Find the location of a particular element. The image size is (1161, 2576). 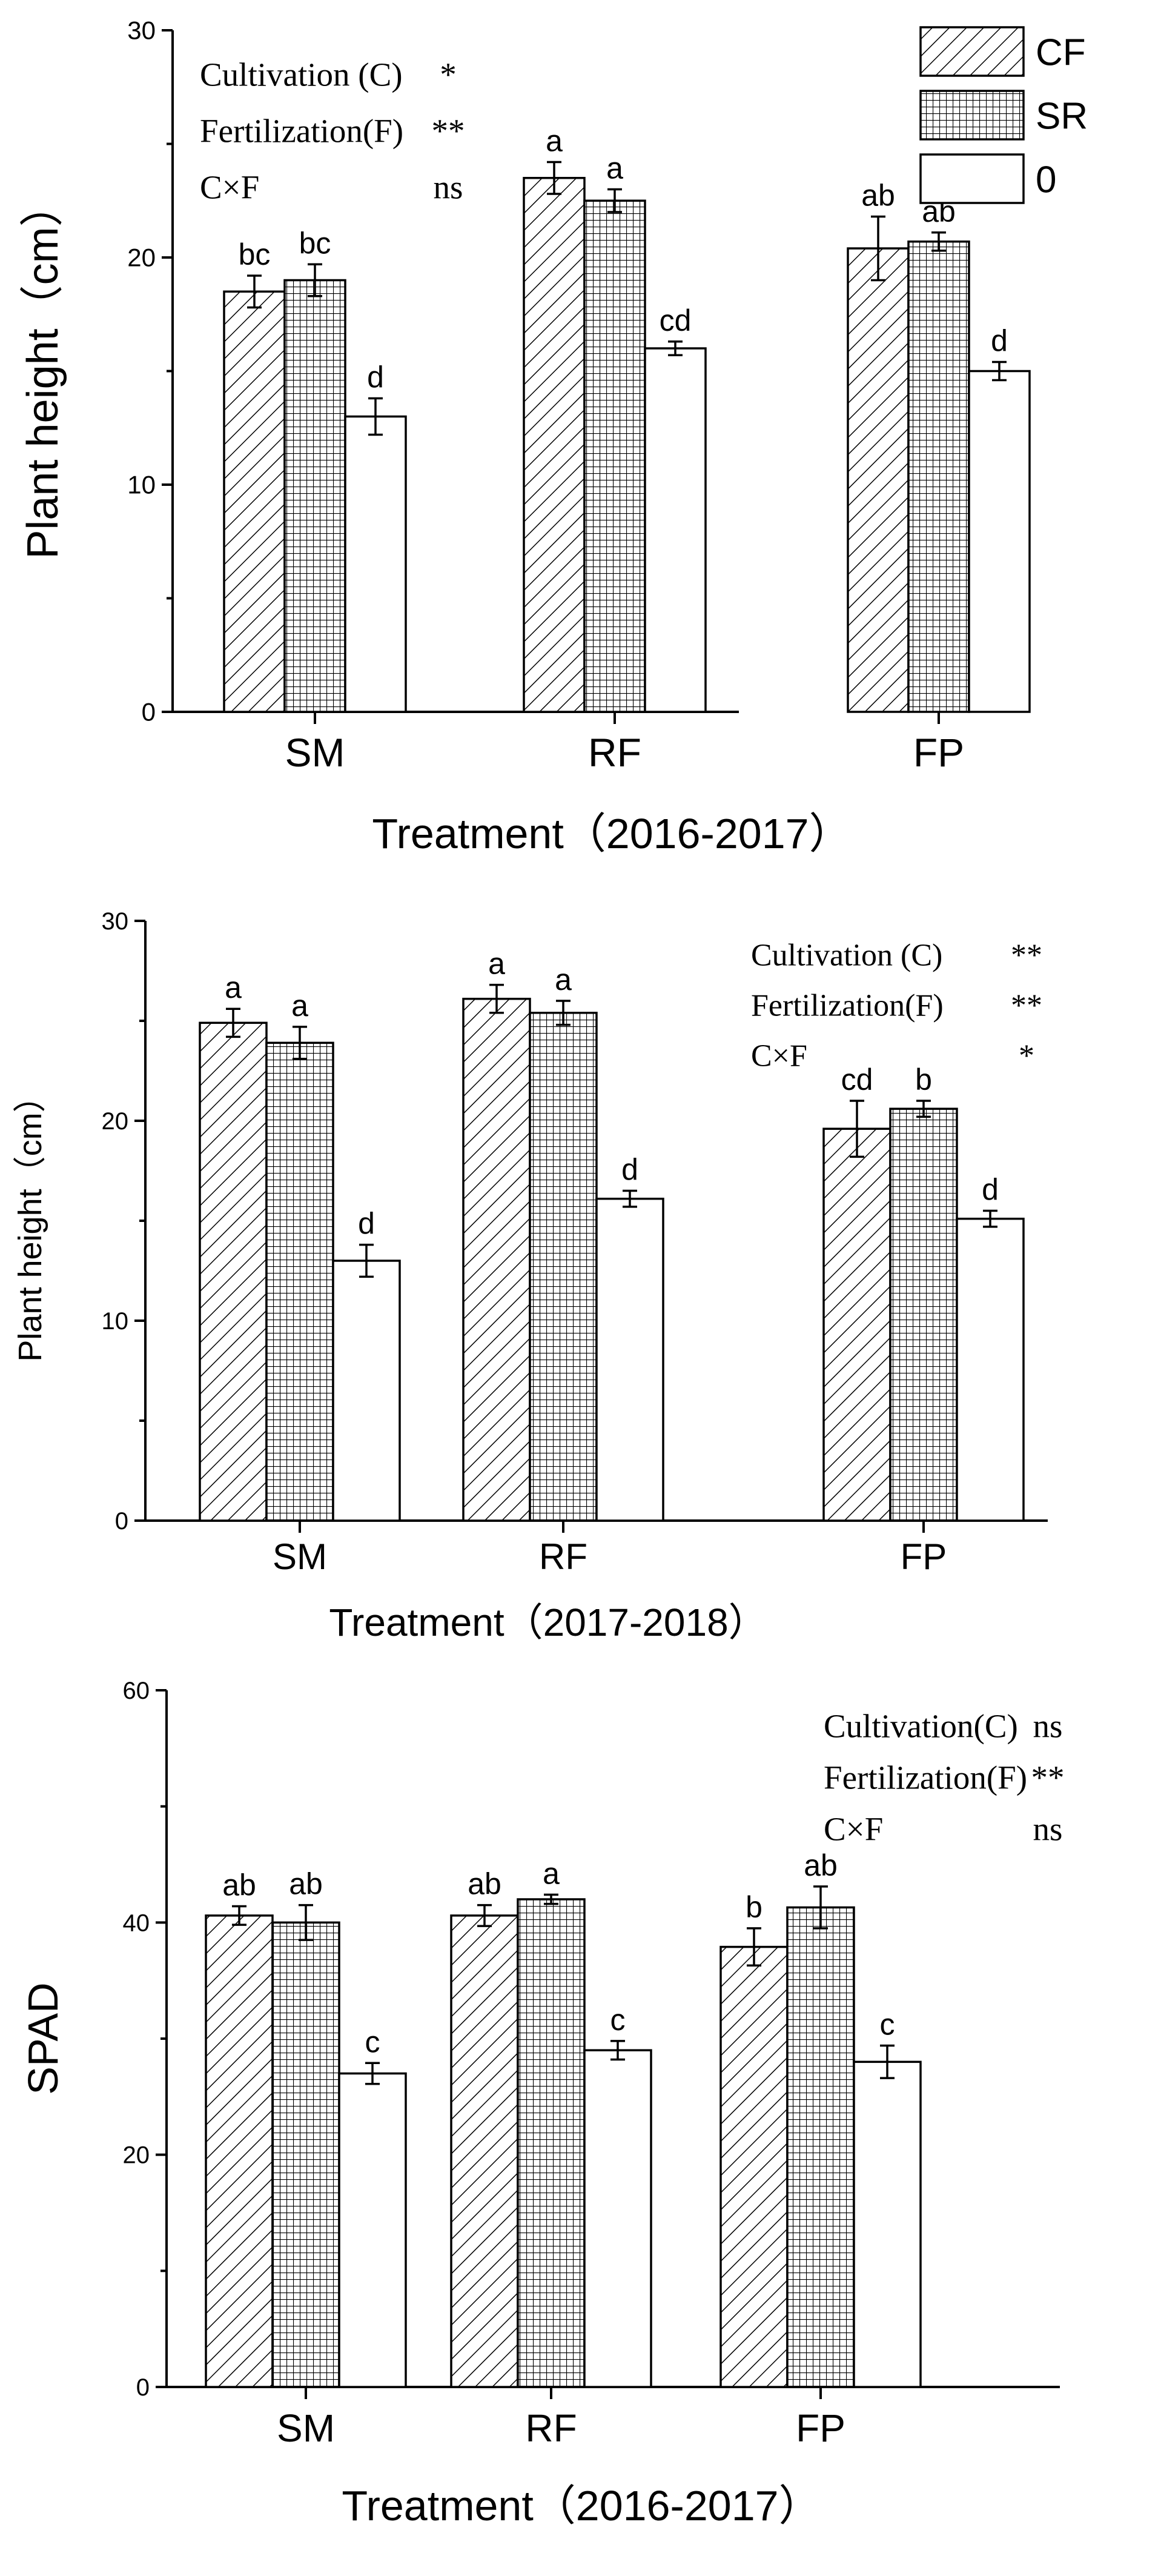

bar-cf-rf is located at coordinates (484, 2151).